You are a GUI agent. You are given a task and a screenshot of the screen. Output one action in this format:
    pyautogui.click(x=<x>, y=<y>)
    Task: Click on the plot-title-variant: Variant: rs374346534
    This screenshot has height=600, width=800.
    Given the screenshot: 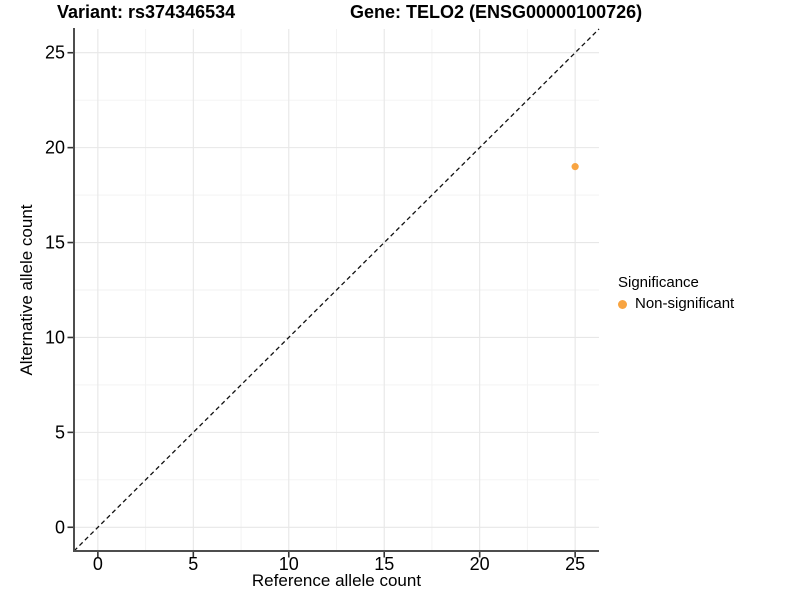 What is the action you would take?
    pyautogui.click(x=146, y=12)
    